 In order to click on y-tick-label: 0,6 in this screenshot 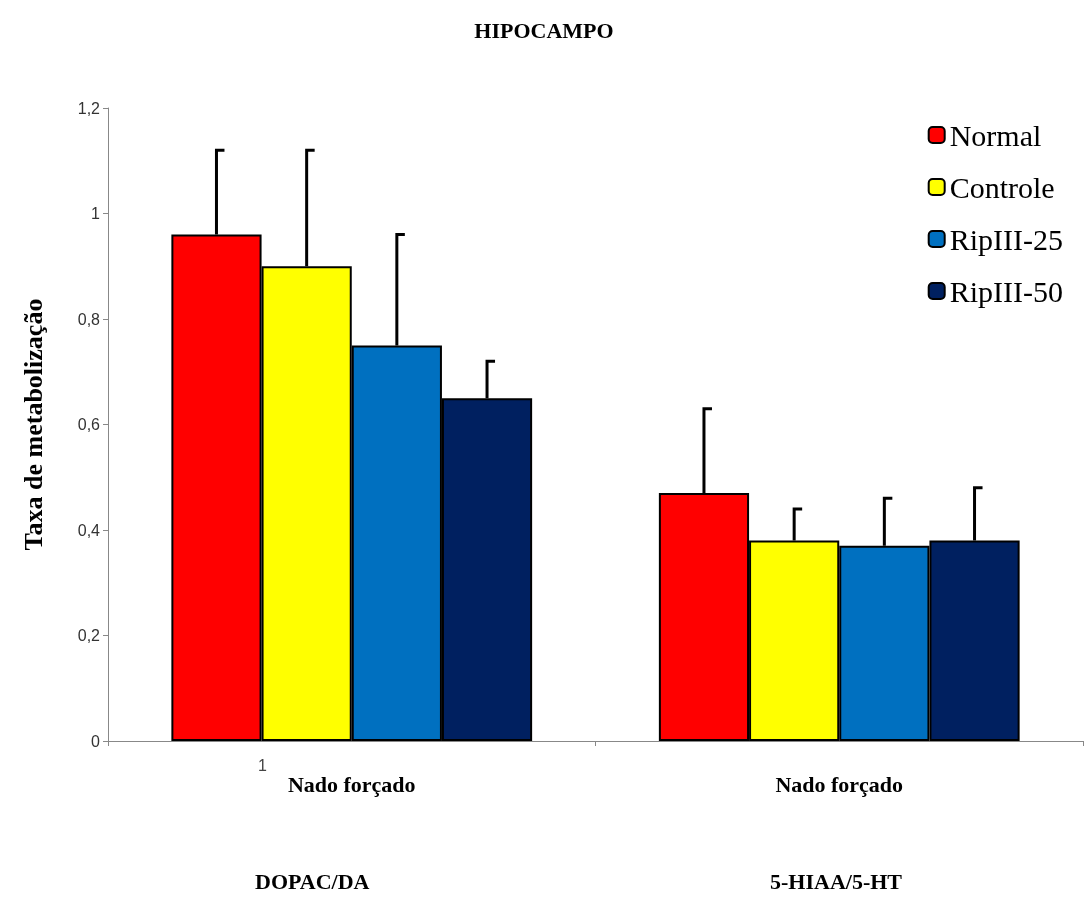, I will do `click(89, 424)`.